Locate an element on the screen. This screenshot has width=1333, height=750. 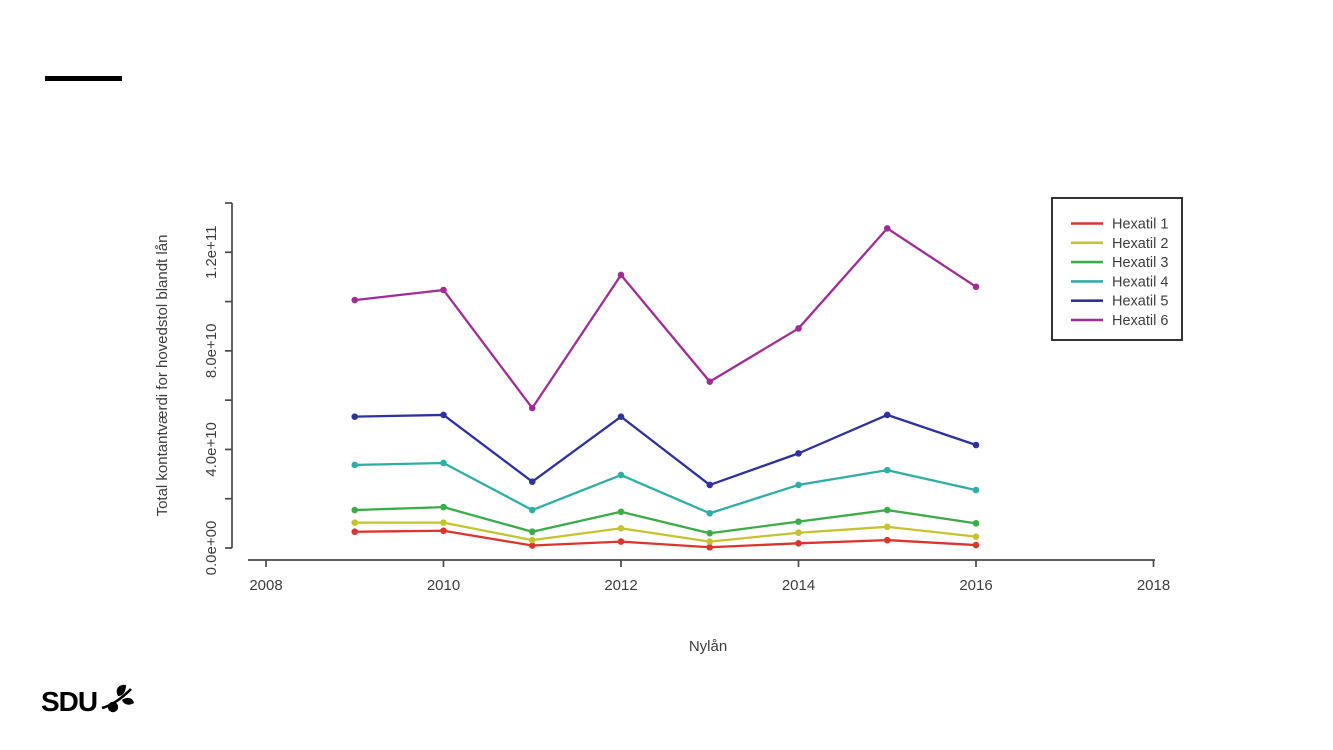
y-tick-label: 8.0e+10 is located at coordinates (211, 351).